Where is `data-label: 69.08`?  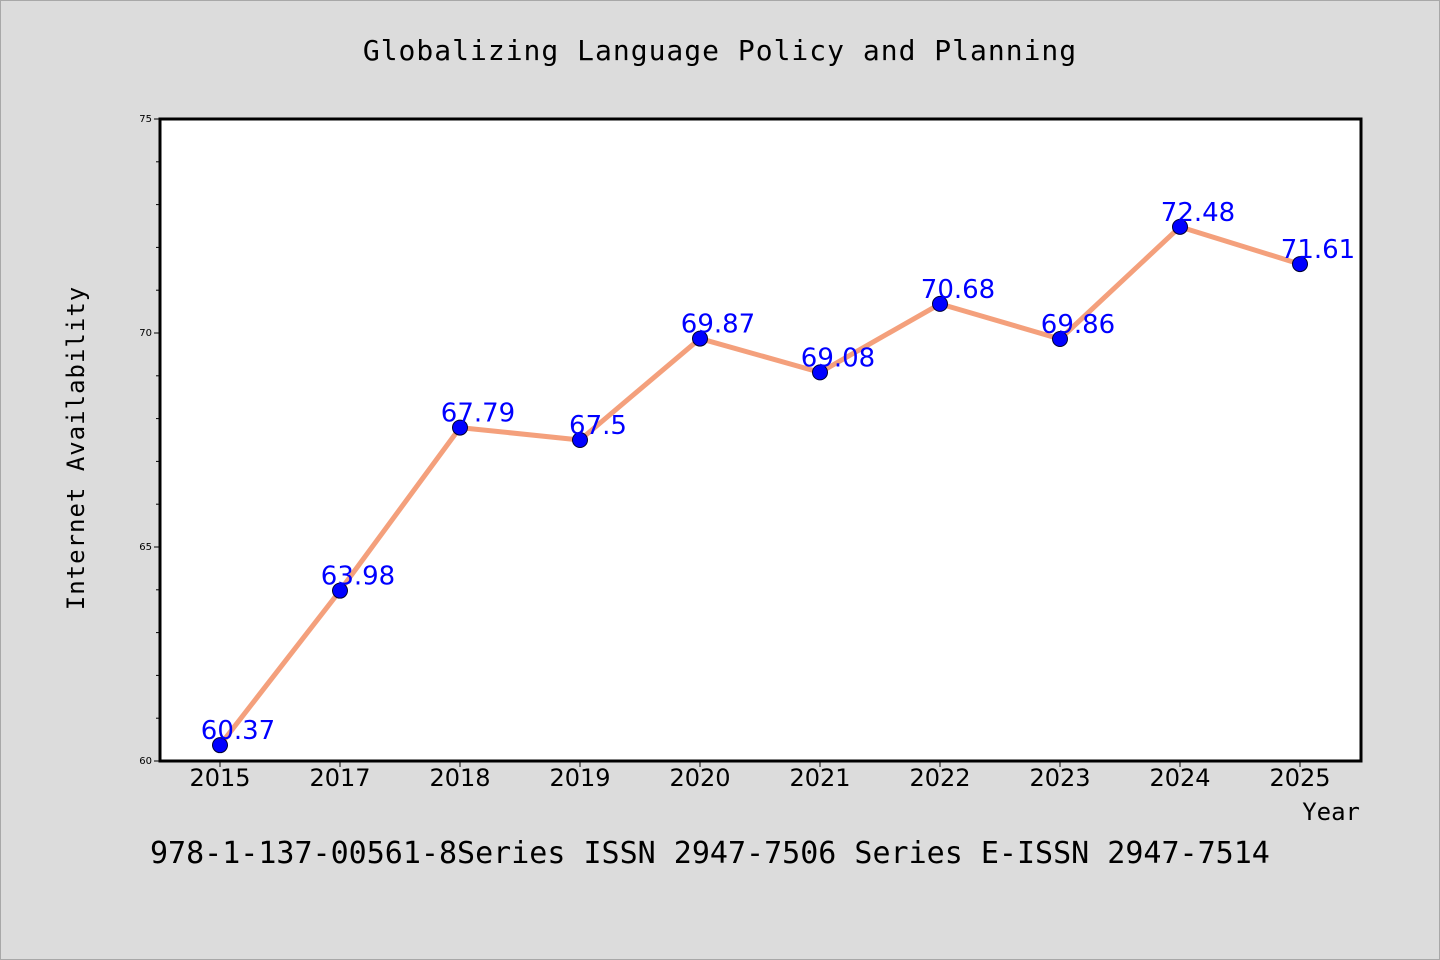
data-label: 69.08 is located at coordinates (838, 358).